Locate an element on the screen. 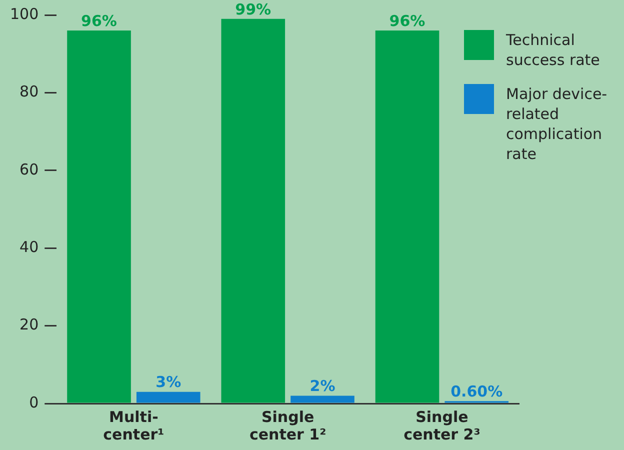 This screenshot has width=624, height=450. y-tick-label: 0 is located at coordinates (34, 402).